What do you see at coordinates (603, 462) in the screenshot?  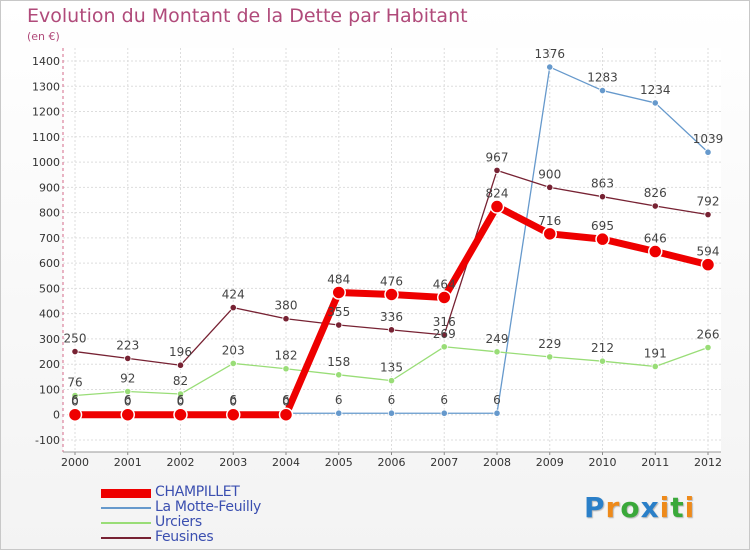 I see `x-tick-label: 2010` at bounding box center [603, 462].